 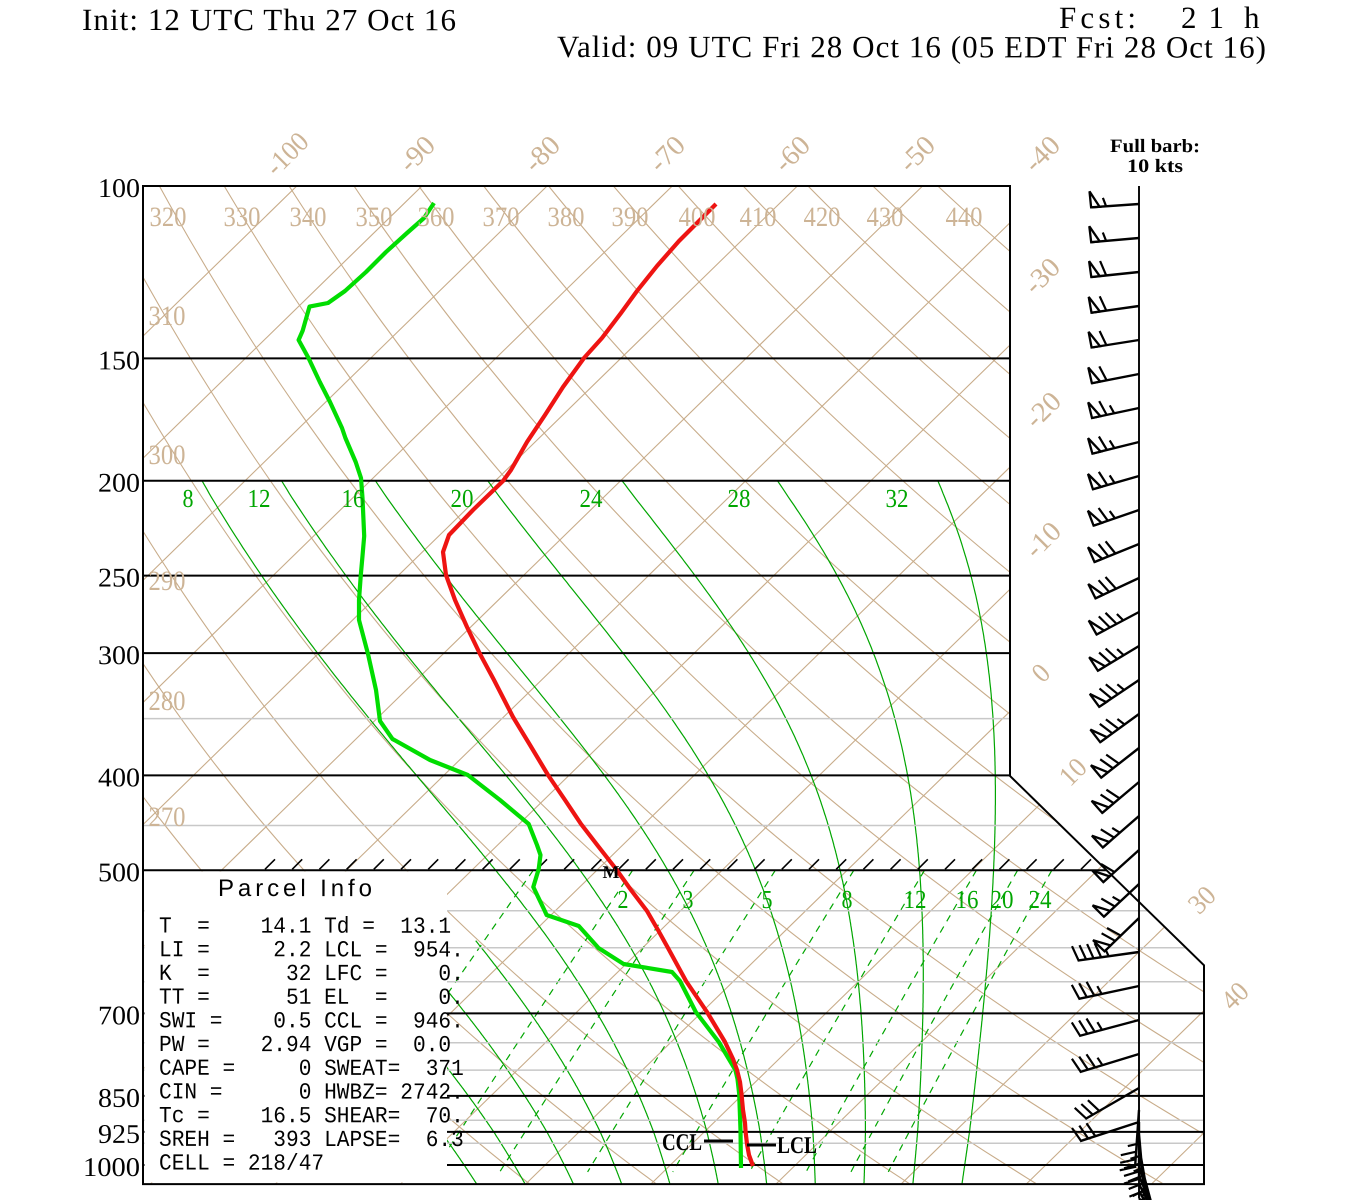 I want to click on svg-text: 440, so click(x=963, y=217).